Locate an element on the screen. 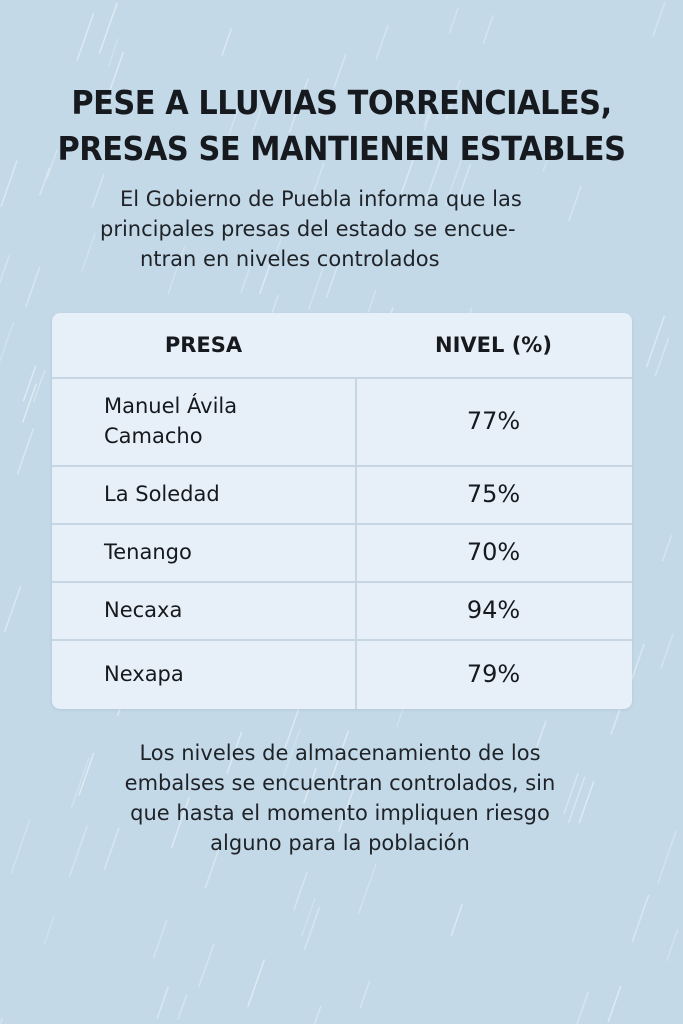  table-header-row: PRESA NIVEL (%) is located at coordinates (342, 346).